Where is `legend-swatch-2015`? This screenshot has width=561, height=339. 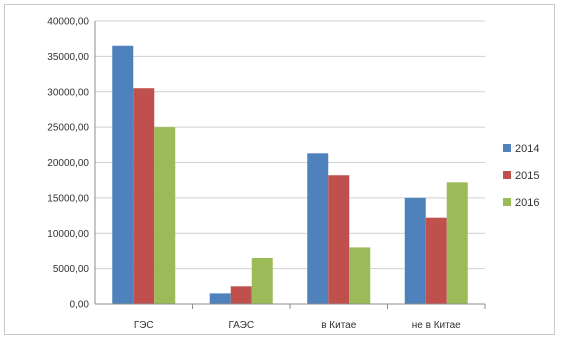
legend-swatch-2015 is located at coordinates (507, 175).